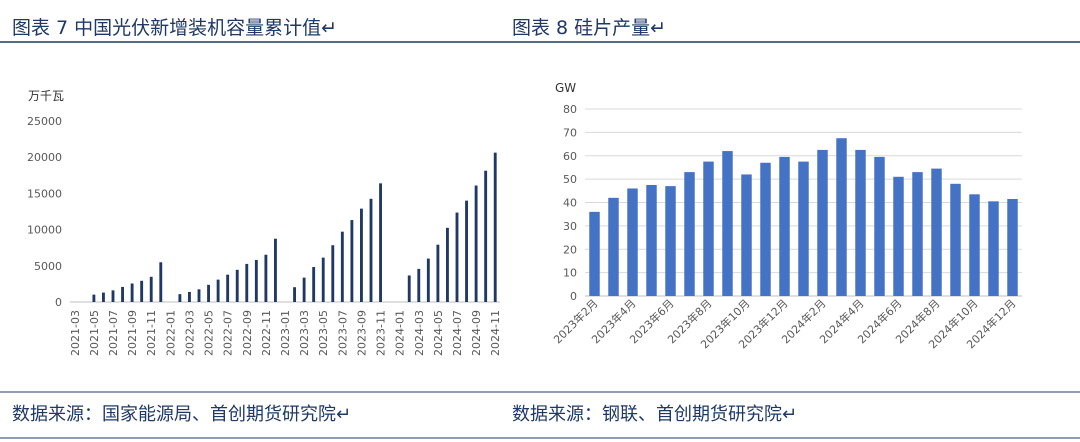 The width and height of the screenshot is (1080, 442). What do you see at coordinates (419, 333) in the screenshot?
I see `x-tick-label: 2024-03` at bounding box center [419, 333].